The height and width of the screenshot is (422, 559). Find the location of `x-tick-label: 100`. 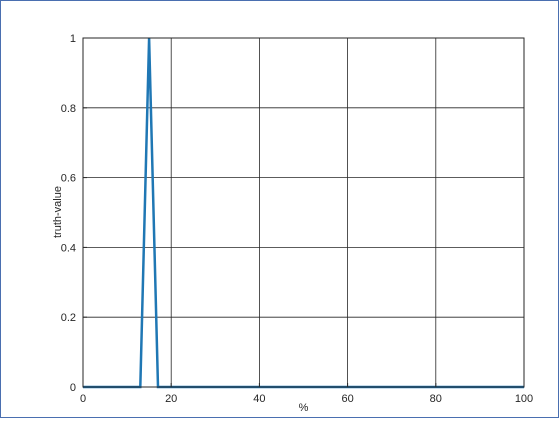

x-tick-label: 100 is located at coordinates (524, 399).